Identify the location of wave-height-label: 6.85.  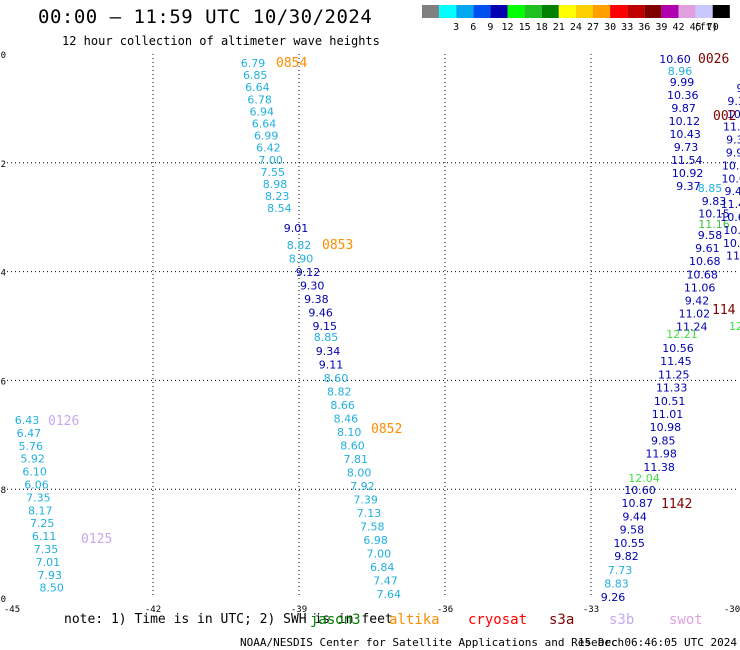
(255, 75).